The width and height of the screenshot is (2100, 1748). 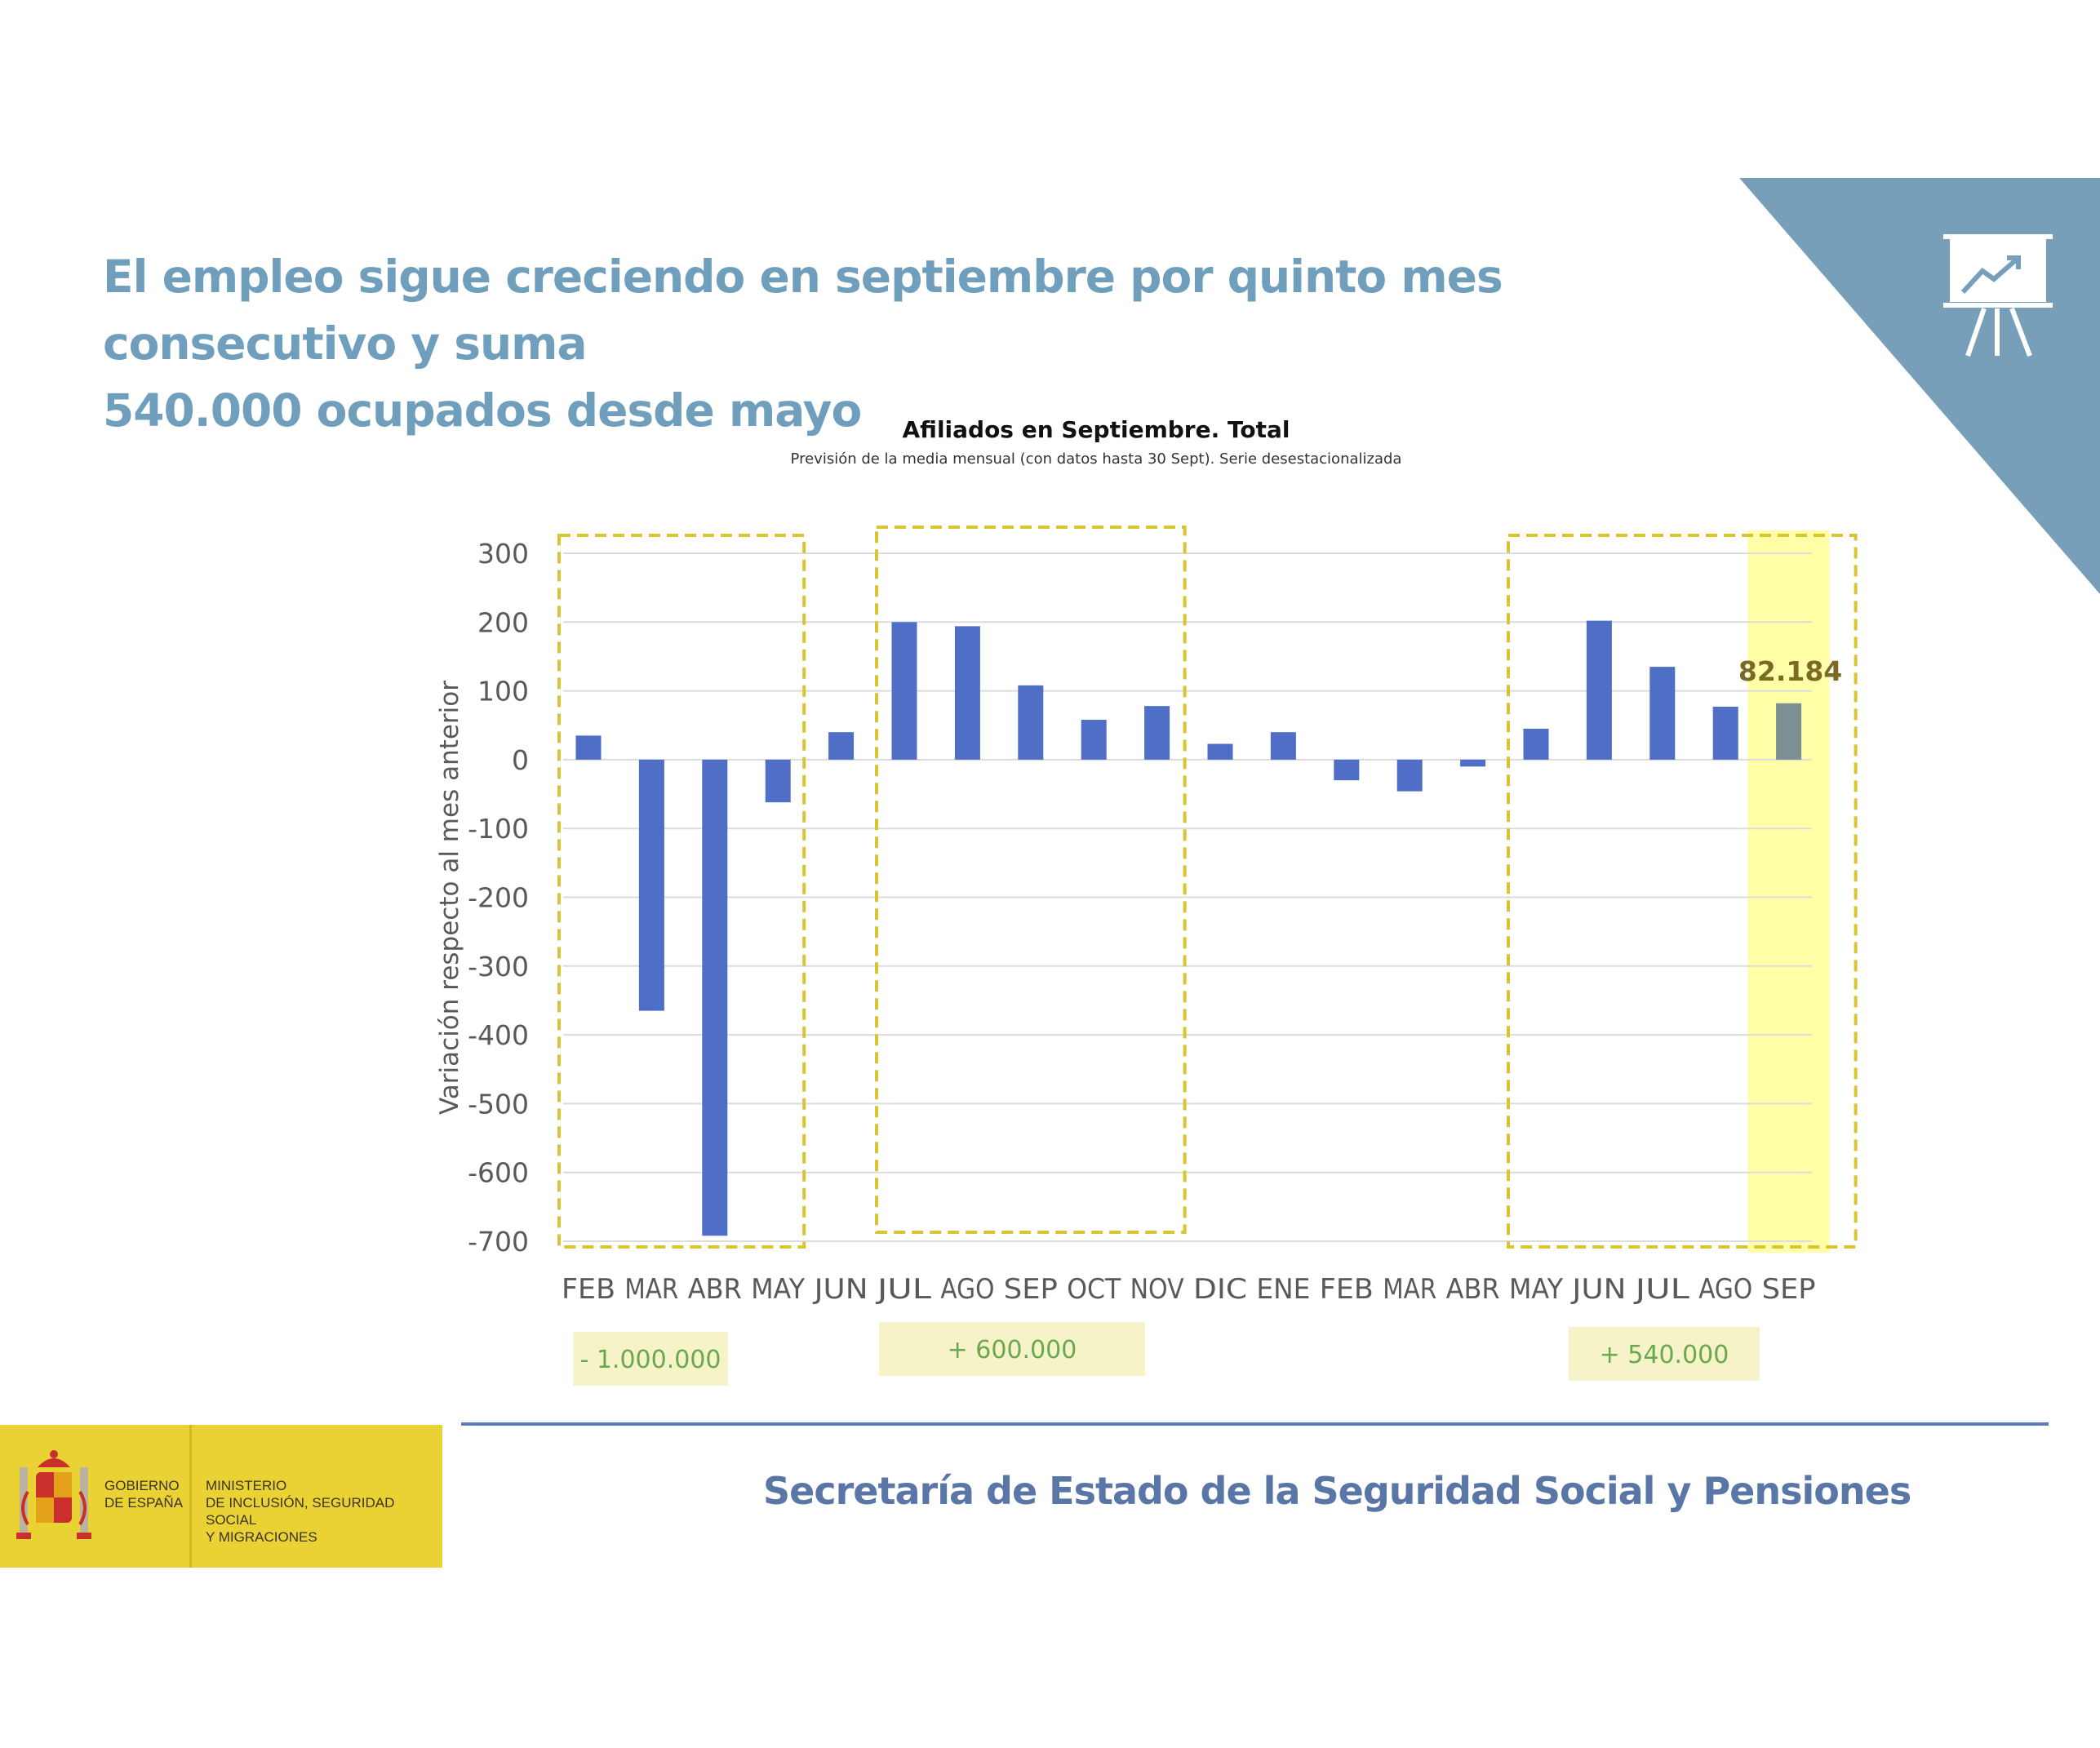 I want to click on x-tick-label: DIC, so click(x=1220, y=1289).